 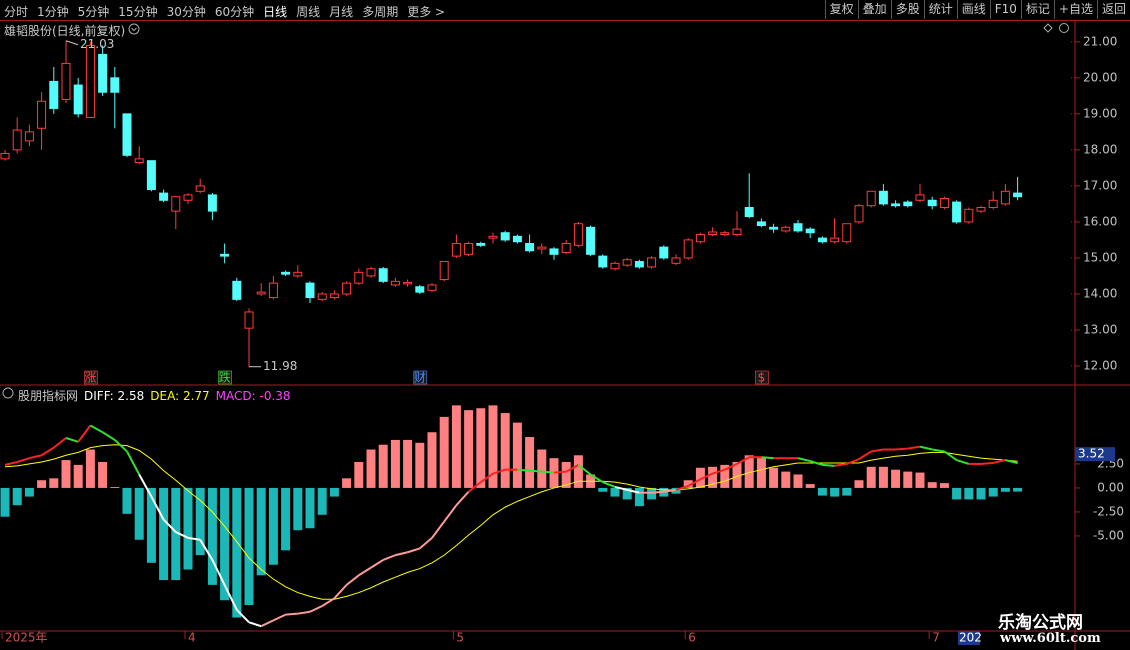 I want to click on tool-button: 多股, so click(x=907, y=9).